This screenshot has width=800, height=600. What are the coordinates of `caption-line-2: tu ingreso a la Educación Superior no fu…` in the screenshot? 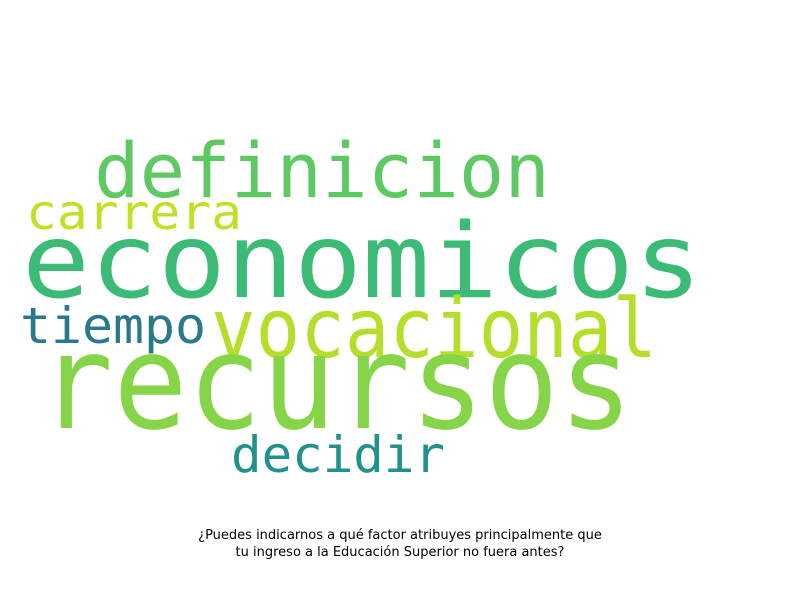 It's located at (400, 552).